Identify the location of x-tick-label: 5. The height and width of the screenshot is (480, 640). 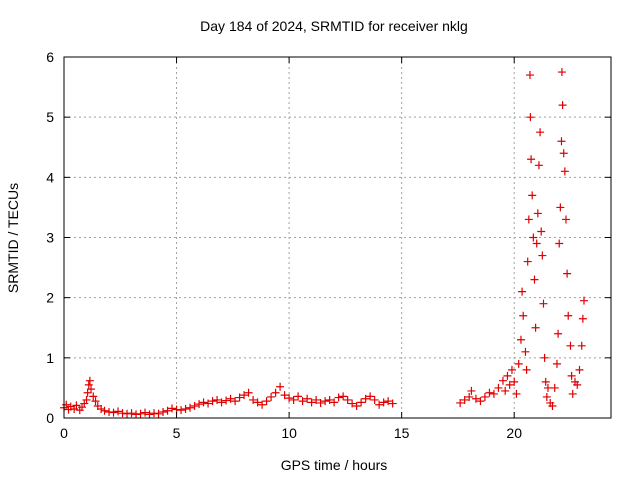
(177, 433).